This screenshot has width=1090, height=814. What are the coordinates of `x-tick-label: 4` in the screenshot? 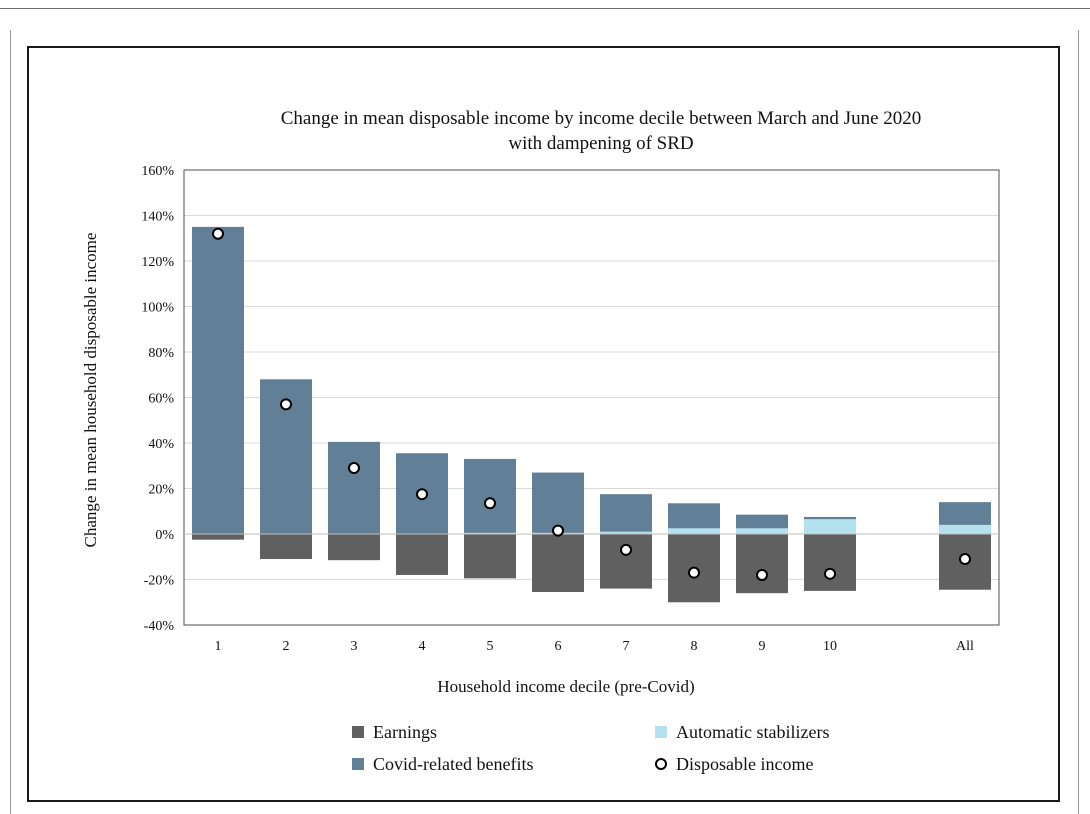 It's located at (422, 646).